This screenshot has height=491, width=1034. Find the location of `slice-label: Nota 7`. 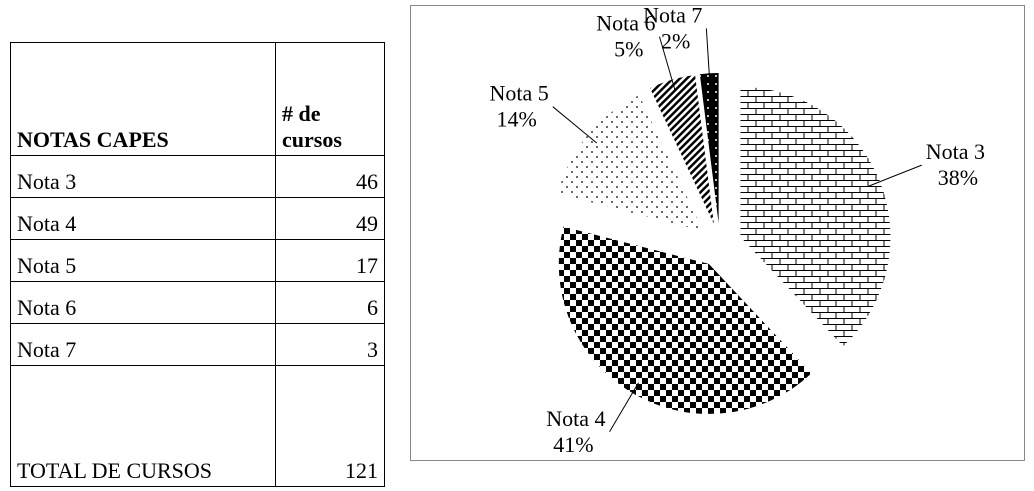

slice-label: Nota 7 is located at coordinates (672, 14).